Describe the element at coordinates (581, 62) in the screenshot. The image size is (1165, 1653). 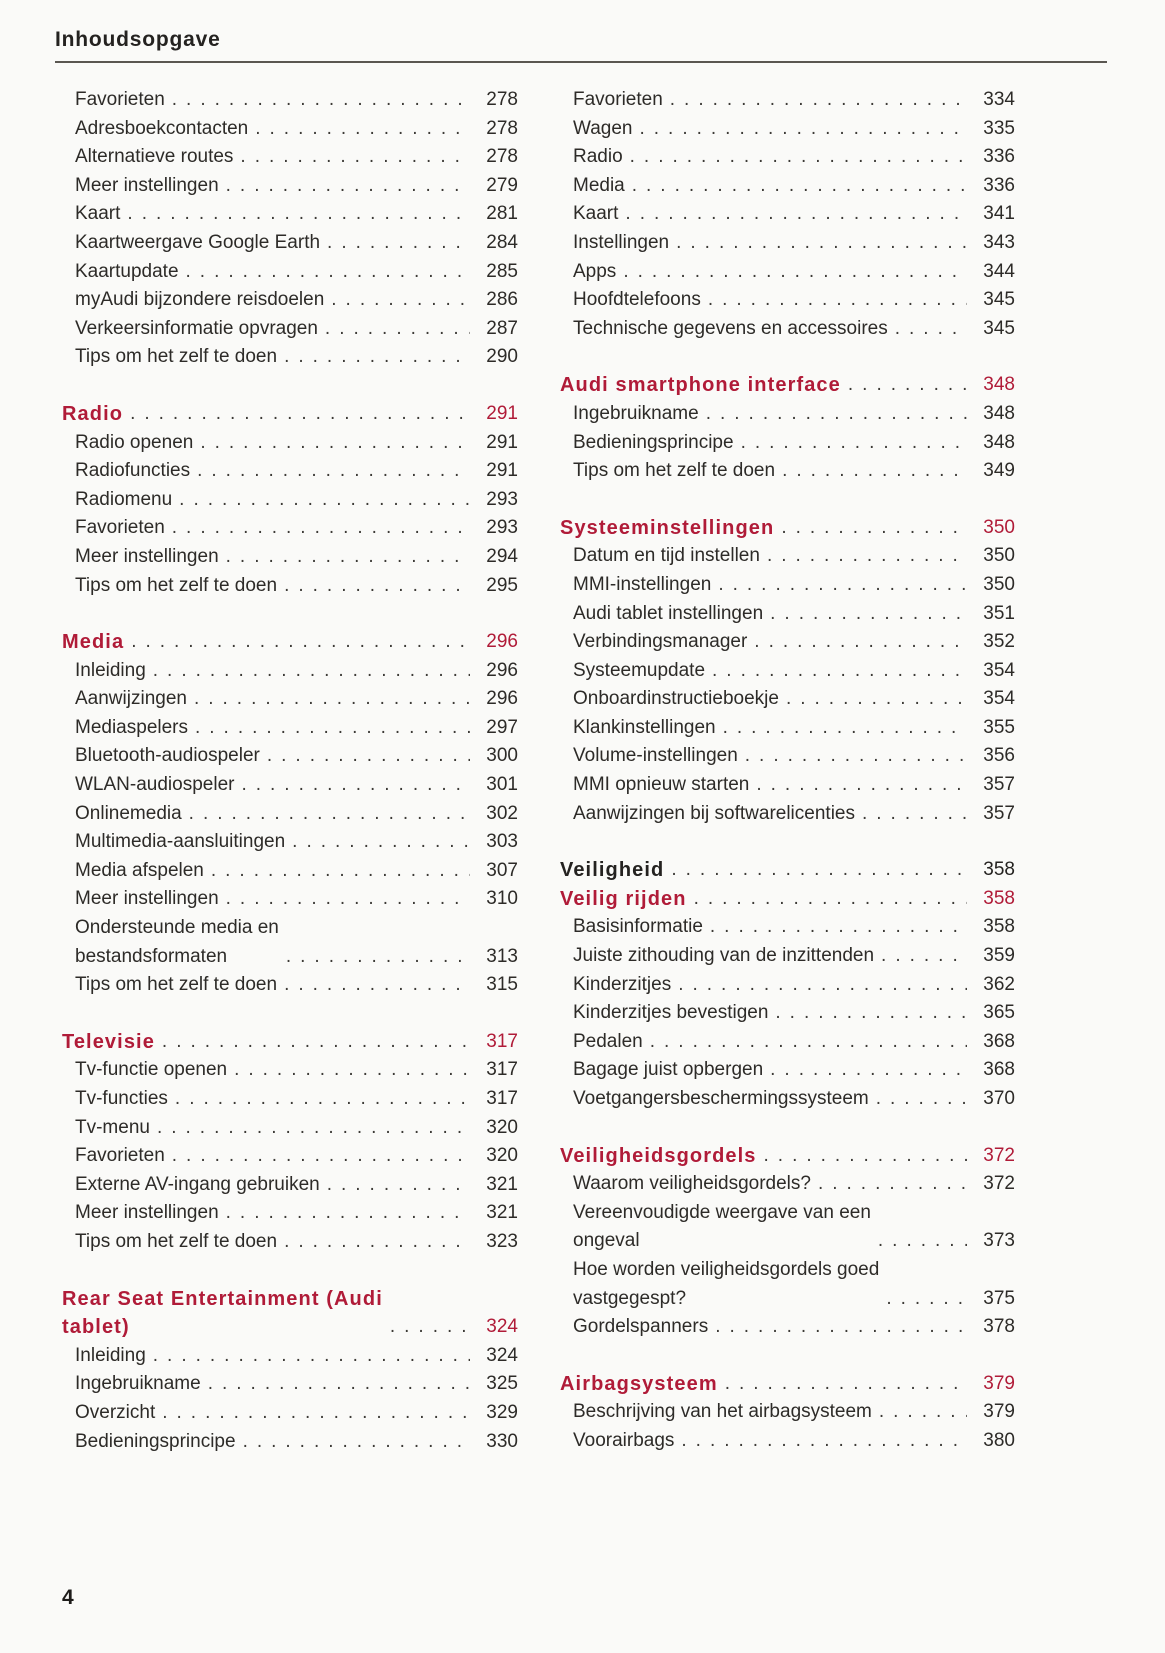
I see `header-rule` at that location.